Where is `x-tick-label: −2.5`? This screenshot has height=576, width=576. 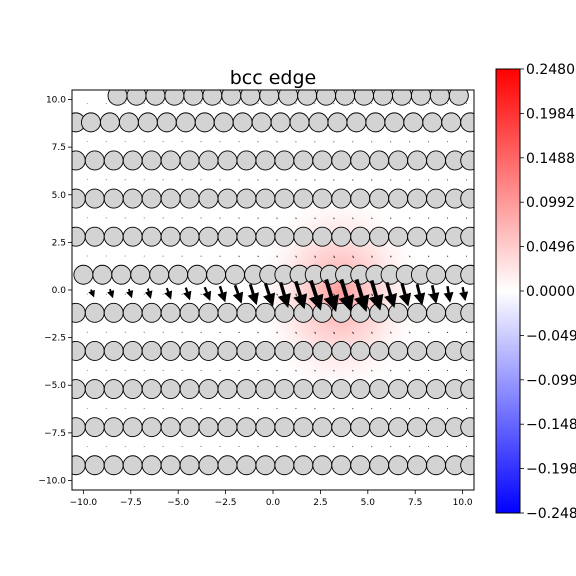 x-tick-label: −2.5 is located at coordinates (226, 503).